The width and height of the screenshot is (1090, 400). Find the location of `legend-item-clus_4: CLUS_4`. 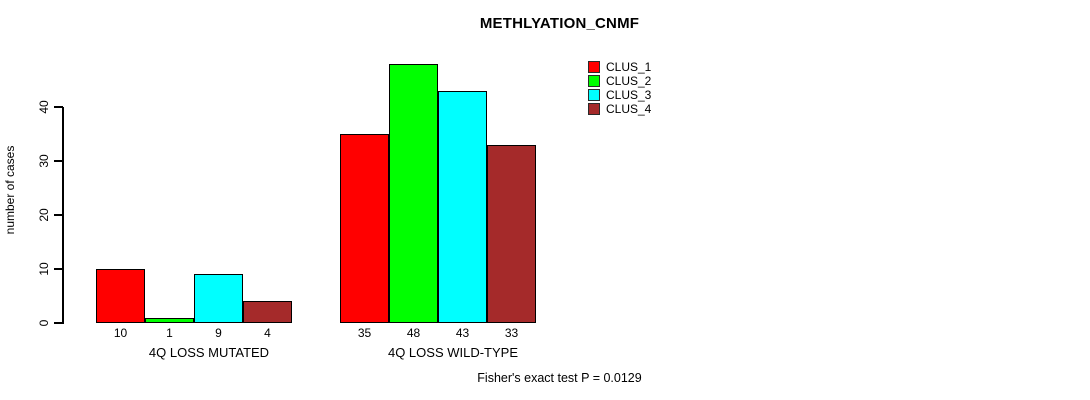

legend-item-clus_4: CLUS_4 is located at coordinates (619, 109).